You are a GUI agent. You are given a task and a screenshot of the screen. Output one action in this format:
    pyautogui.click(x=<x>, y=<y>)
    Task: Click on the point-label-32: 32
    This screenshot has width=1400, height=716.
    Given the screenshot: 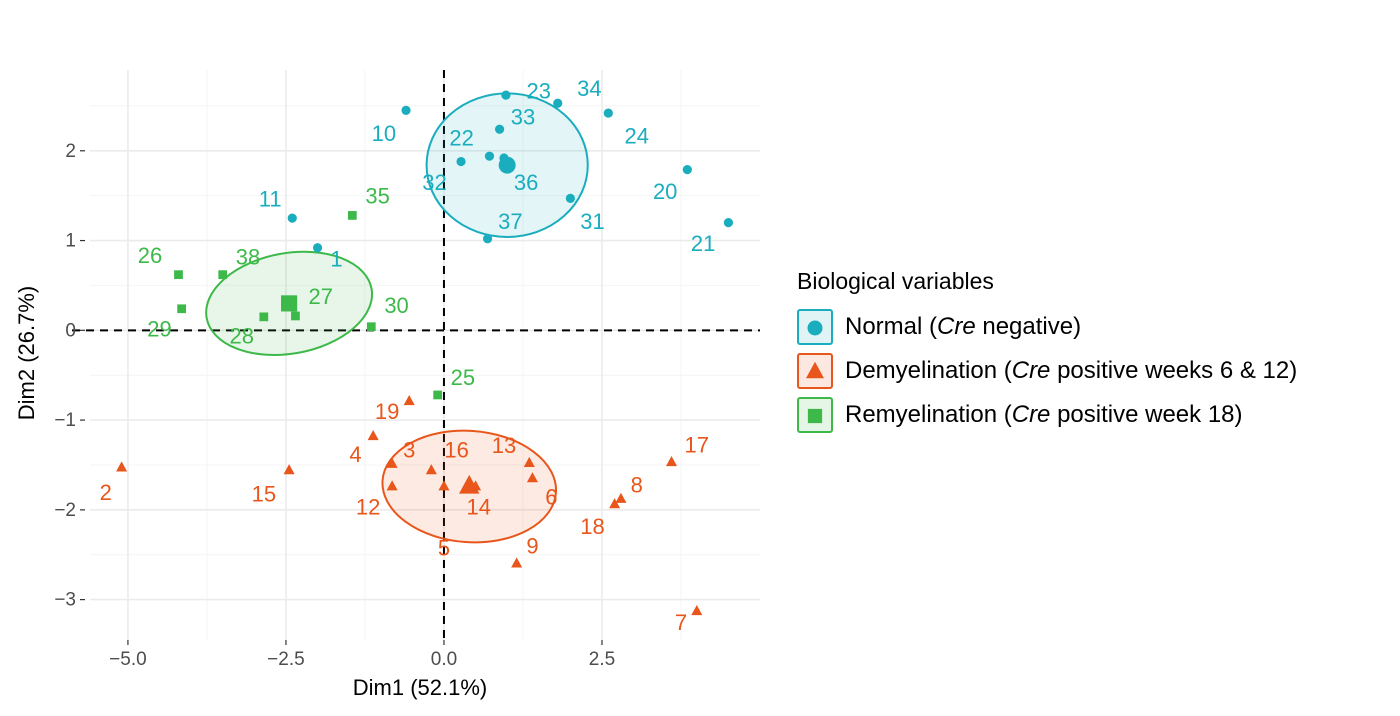 What is the action you would take?
    pyautogui.click(x=434, y=182)
    